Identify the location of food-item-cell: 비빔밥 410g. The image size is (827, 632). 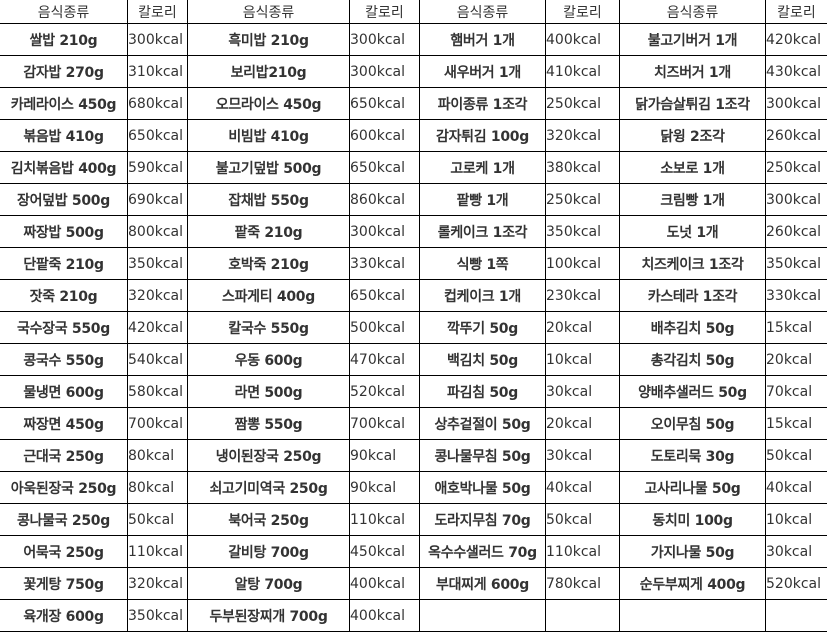
(268, 135).